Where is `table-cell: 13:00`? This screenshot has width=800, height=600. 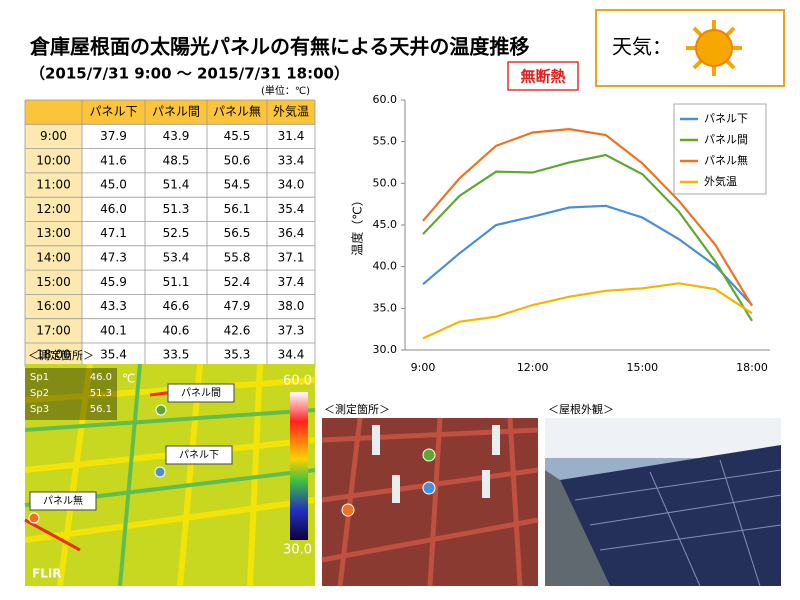 table-cell: 13:00 is located at coordinates (53, 233).